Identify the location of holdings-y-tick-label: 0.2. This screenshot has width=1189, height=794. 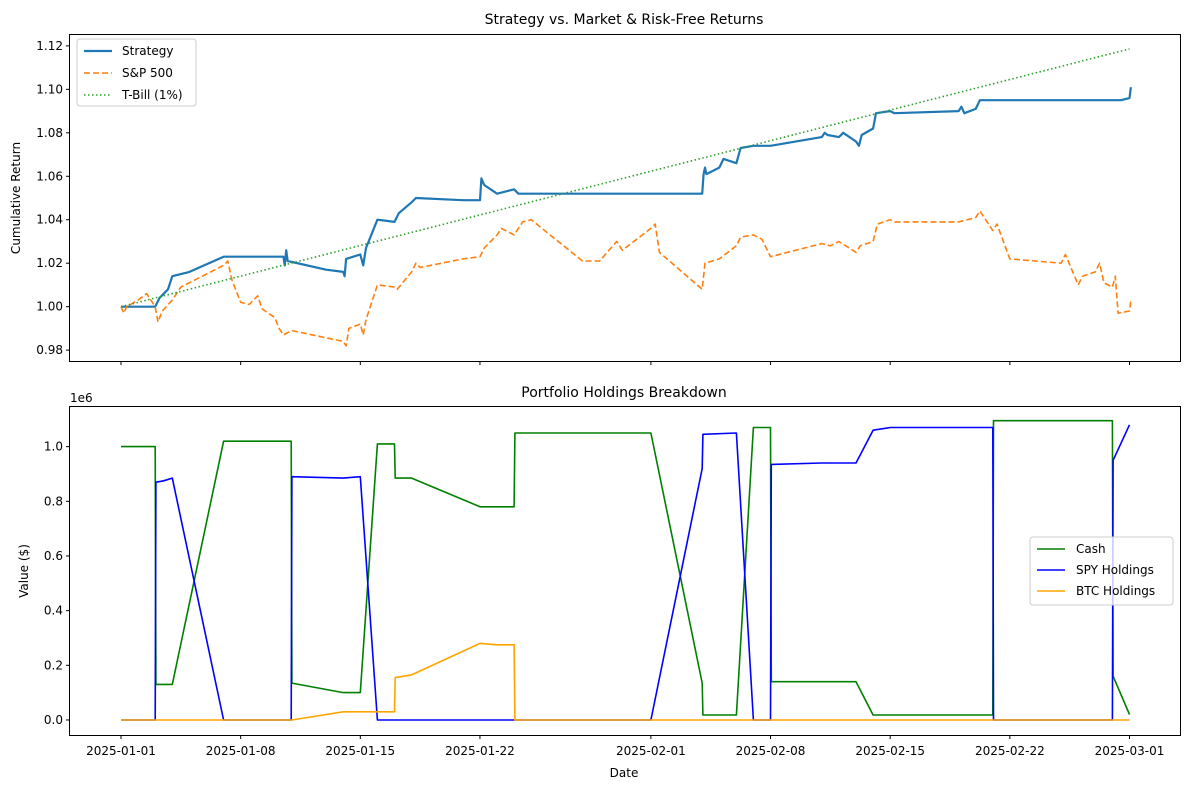
(53, 665).